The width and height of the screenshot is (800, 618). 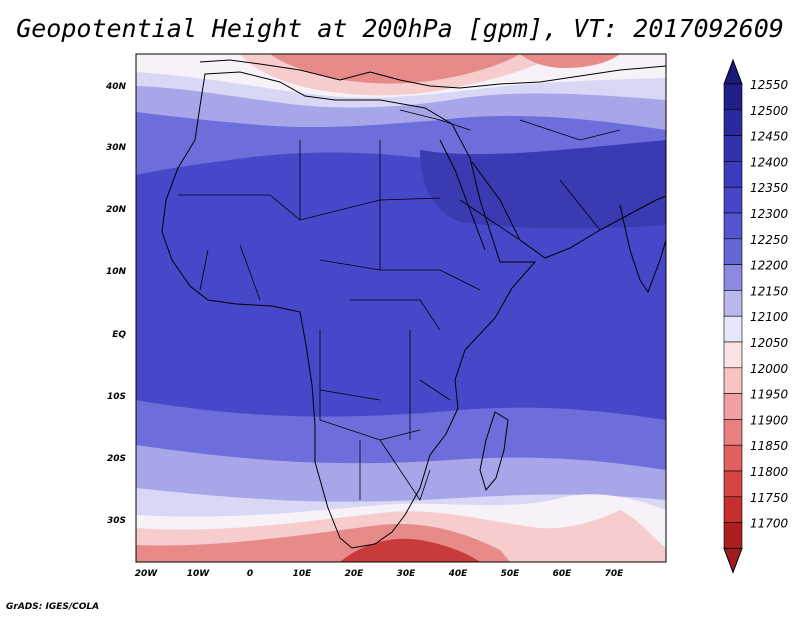 What do you see at coordinates (769, 291) in the screenshot?
I see `colorbar-level-label: 12150` at bounding box center [769, 291].